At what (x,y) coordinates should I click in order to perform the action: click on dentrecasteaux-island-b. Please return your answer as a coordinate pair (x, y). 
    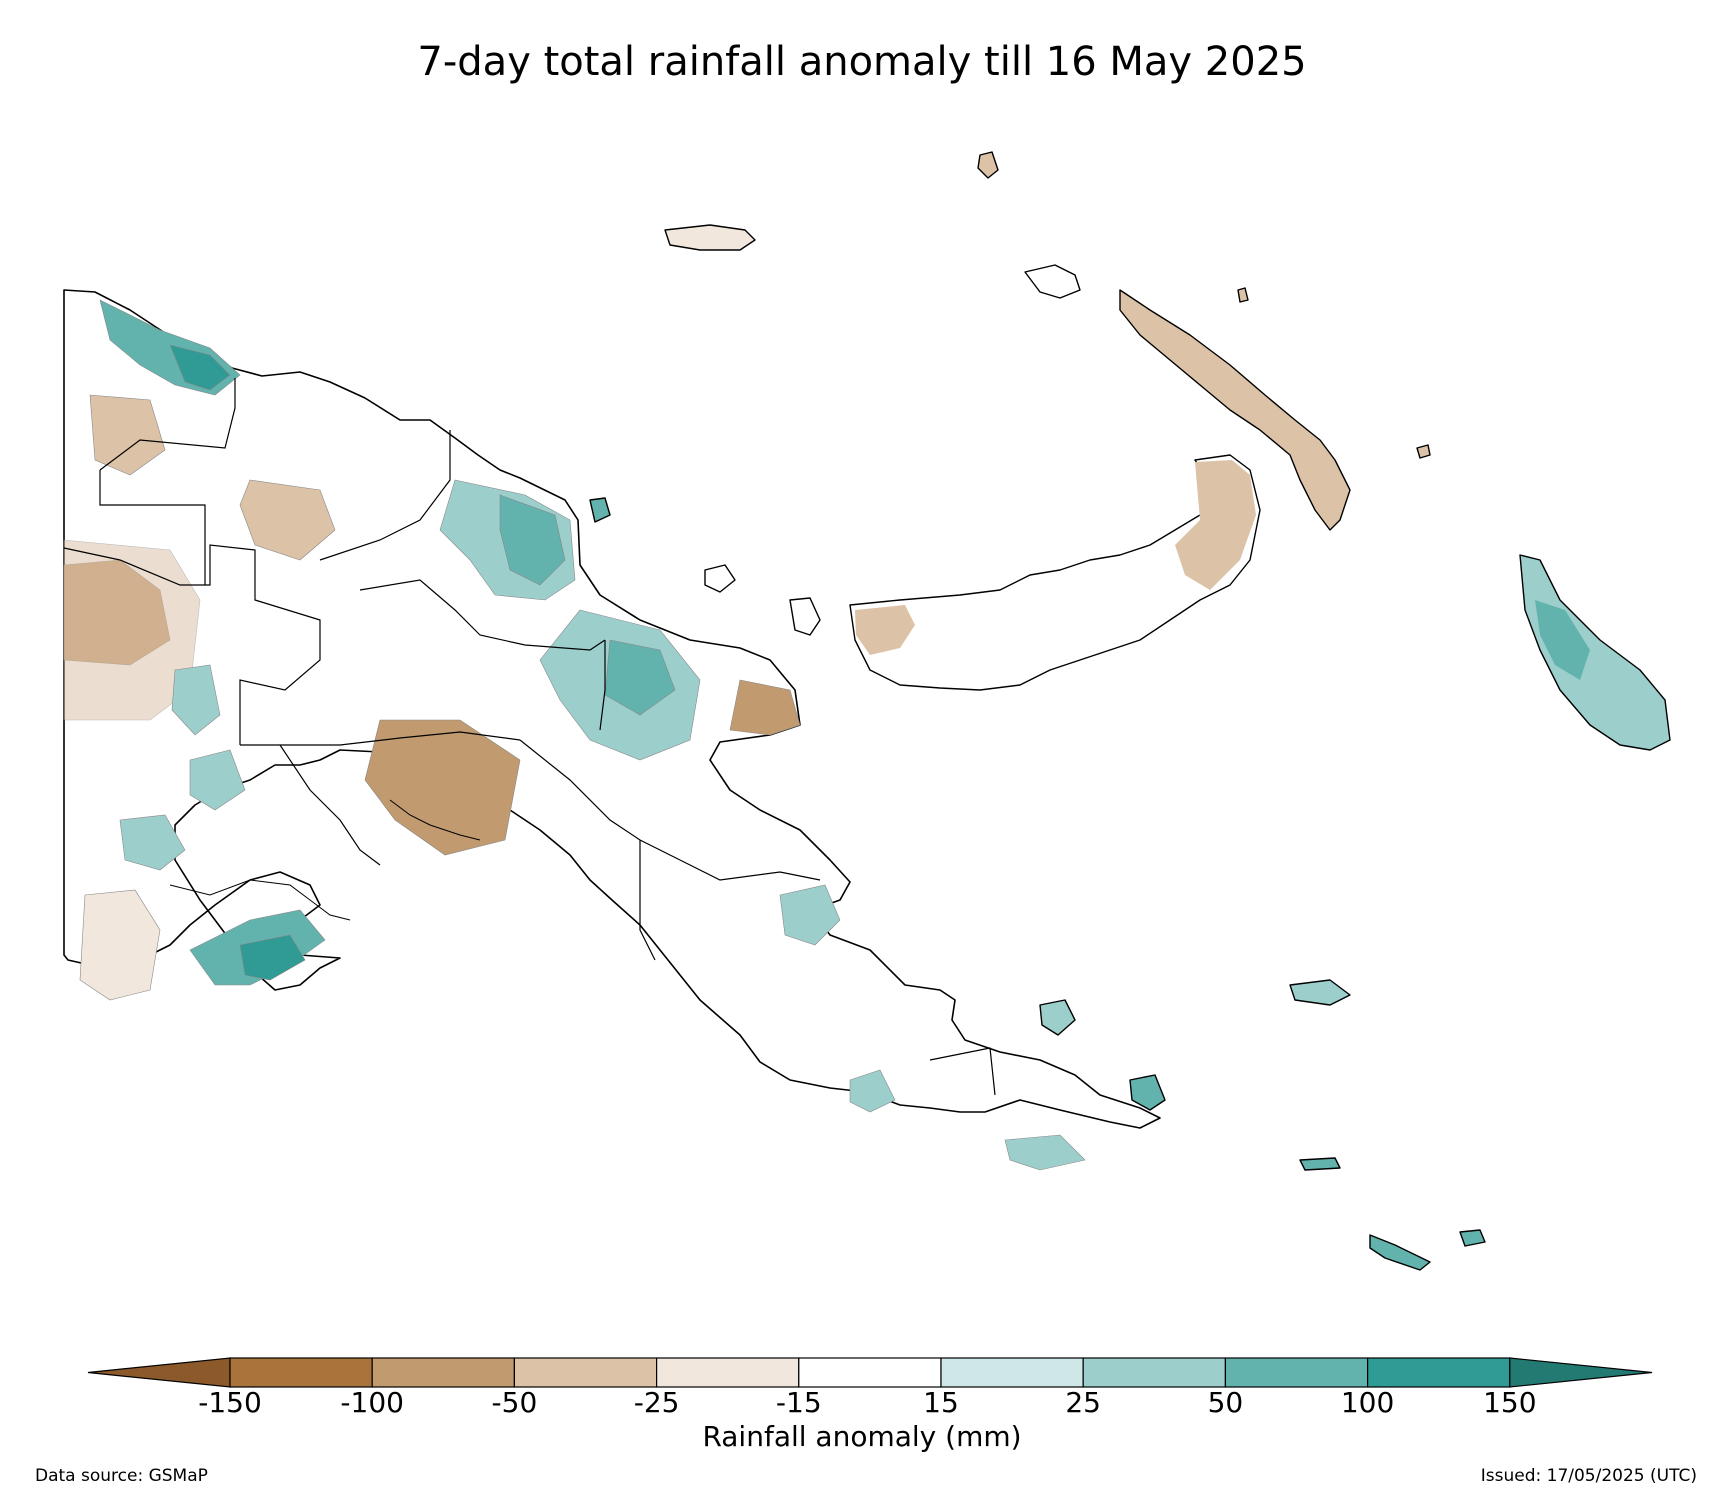
    Looking at the image, I should click on (1147, 1092).